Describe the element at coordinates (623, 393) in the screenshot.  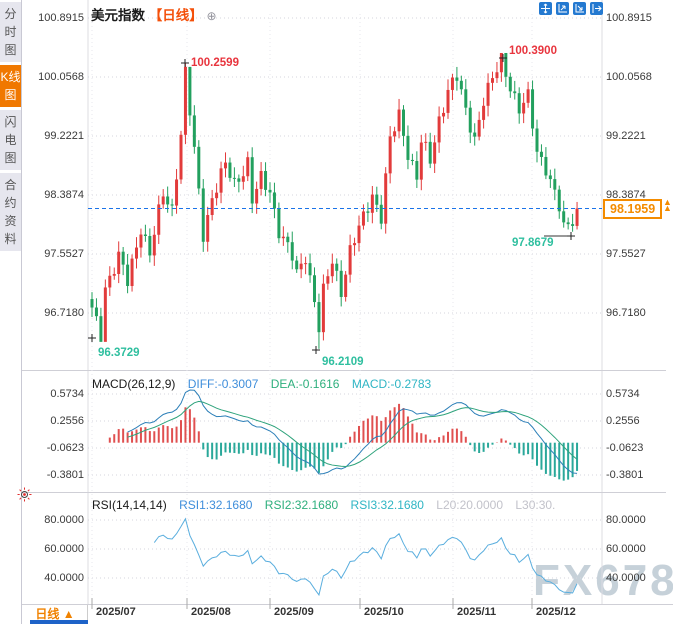
I see `macd-y-axis-label-right: 0.5734` at that location.